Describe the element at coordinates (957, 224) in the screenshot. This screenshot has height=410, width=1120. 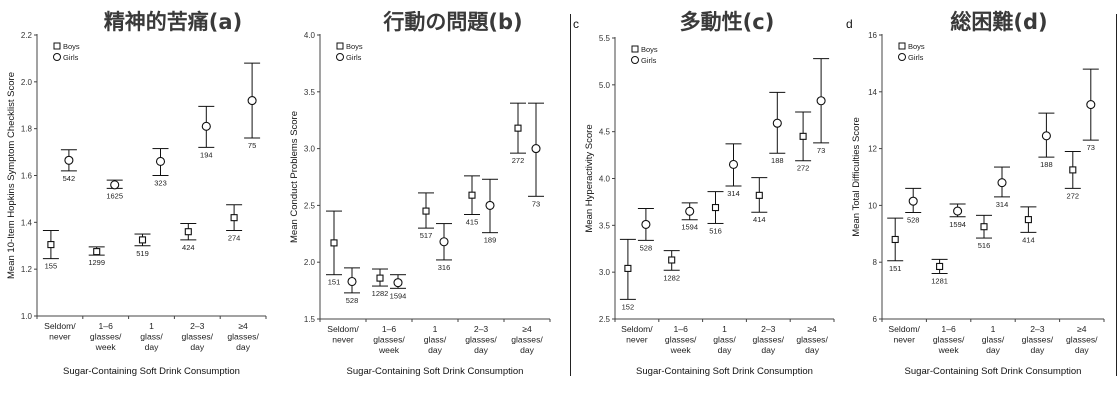
I see `sample-size-label: 1594` at that location.